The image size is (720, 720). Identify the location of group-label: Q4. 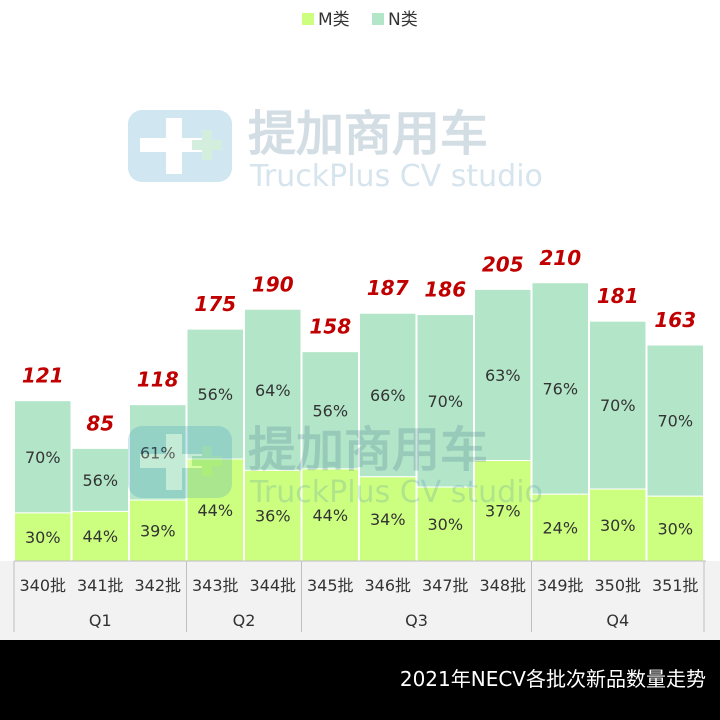
(617, 620).